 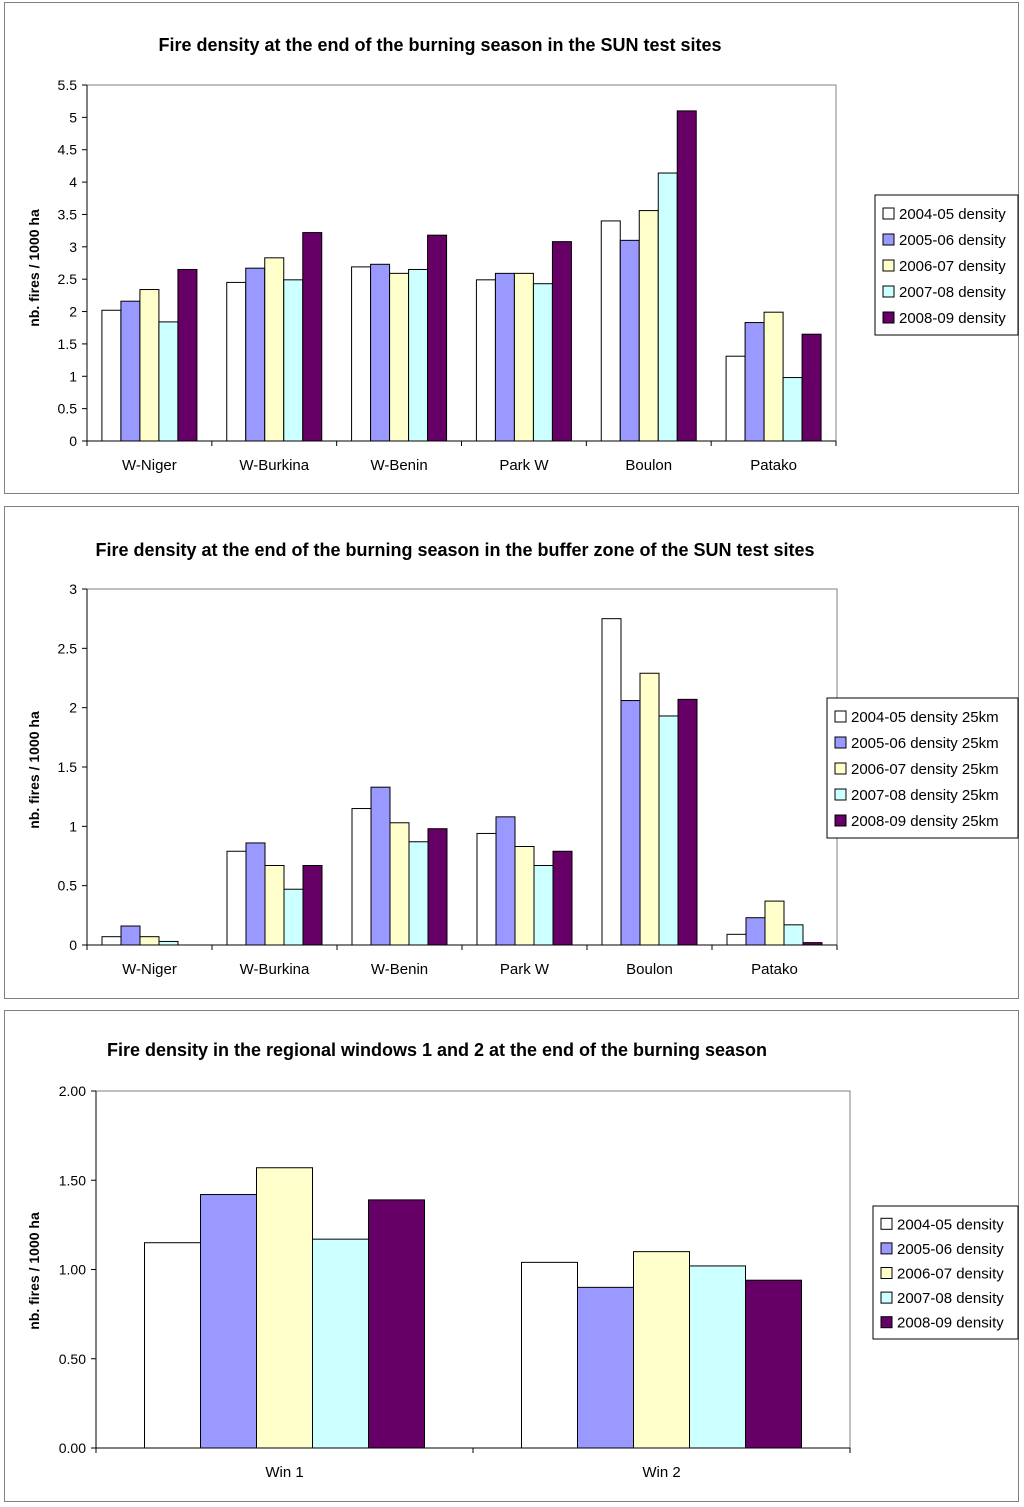 I want to click on y-tick-label: 2.00, so click(x=72, y=1091).